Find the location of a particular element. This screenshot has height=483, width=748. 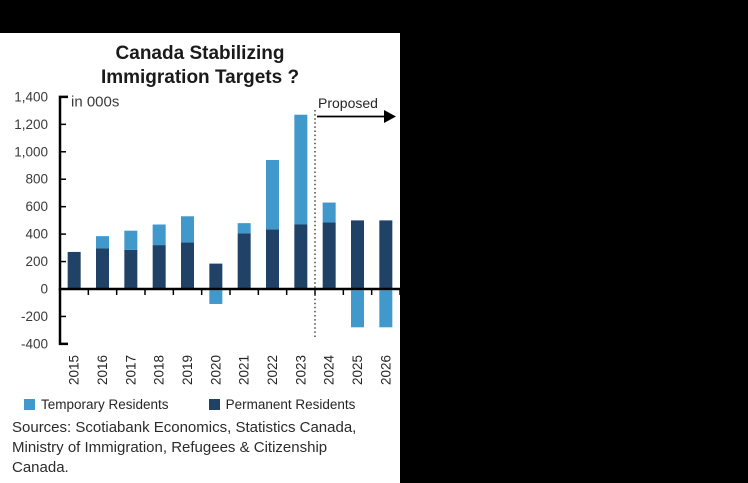

x-axis-category-label: 2023 is located at coordinates (300, 370).